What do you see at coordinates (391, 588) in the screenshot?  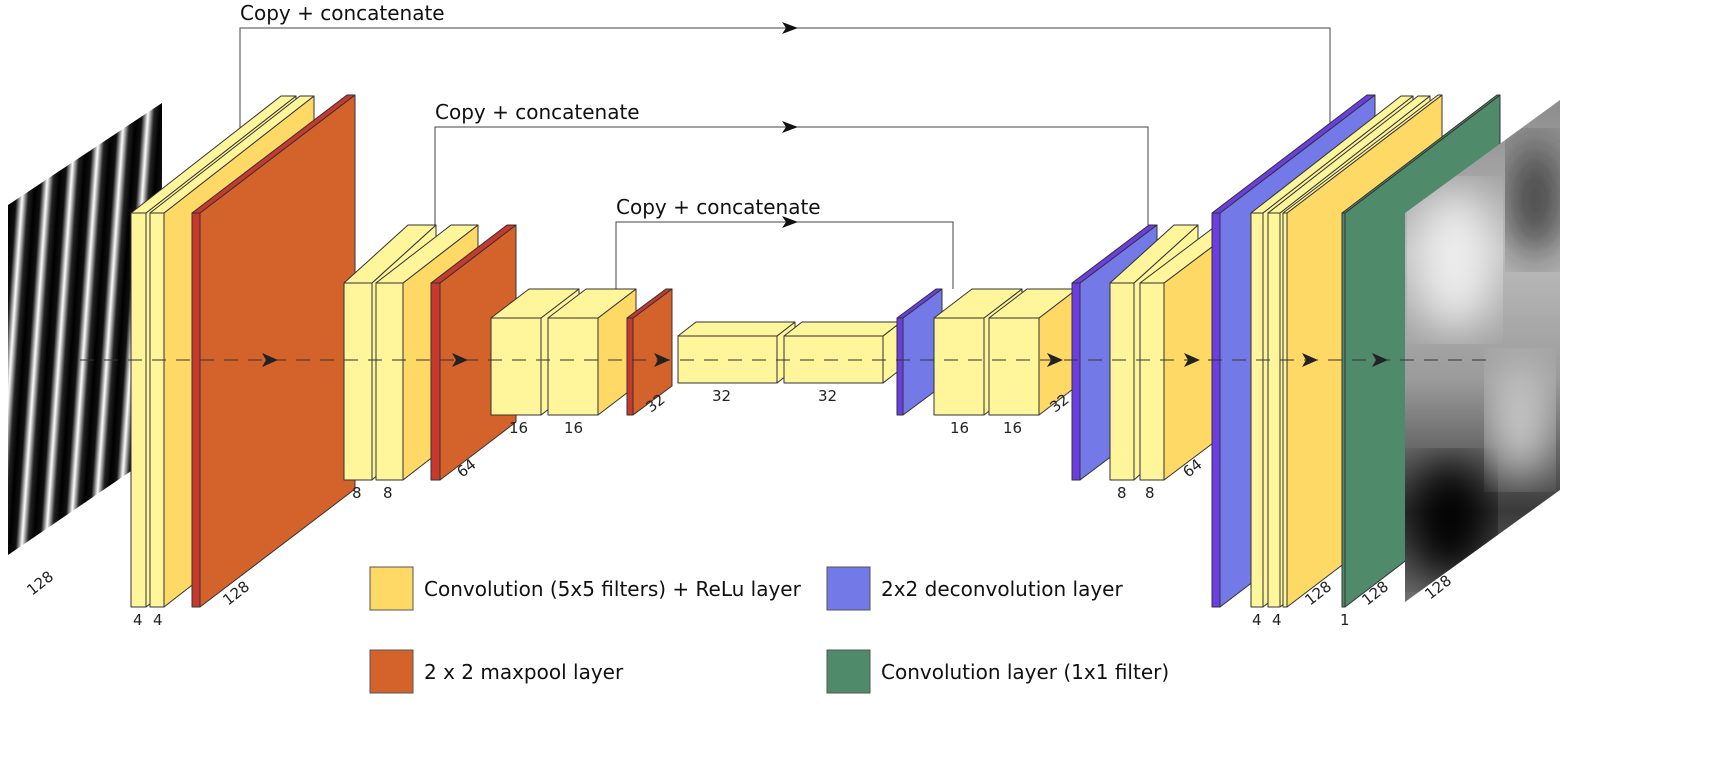 I see `legend-swatch-conv` at bounding box center [391, 588].